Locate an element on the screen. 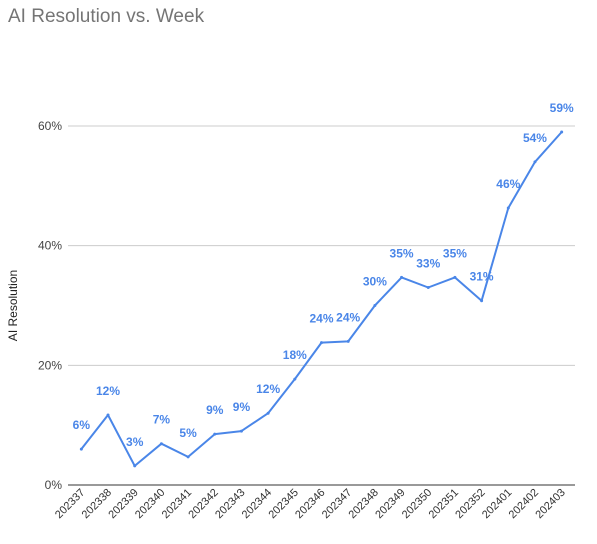  data-label: 54% is located at coordinates (535, 138).